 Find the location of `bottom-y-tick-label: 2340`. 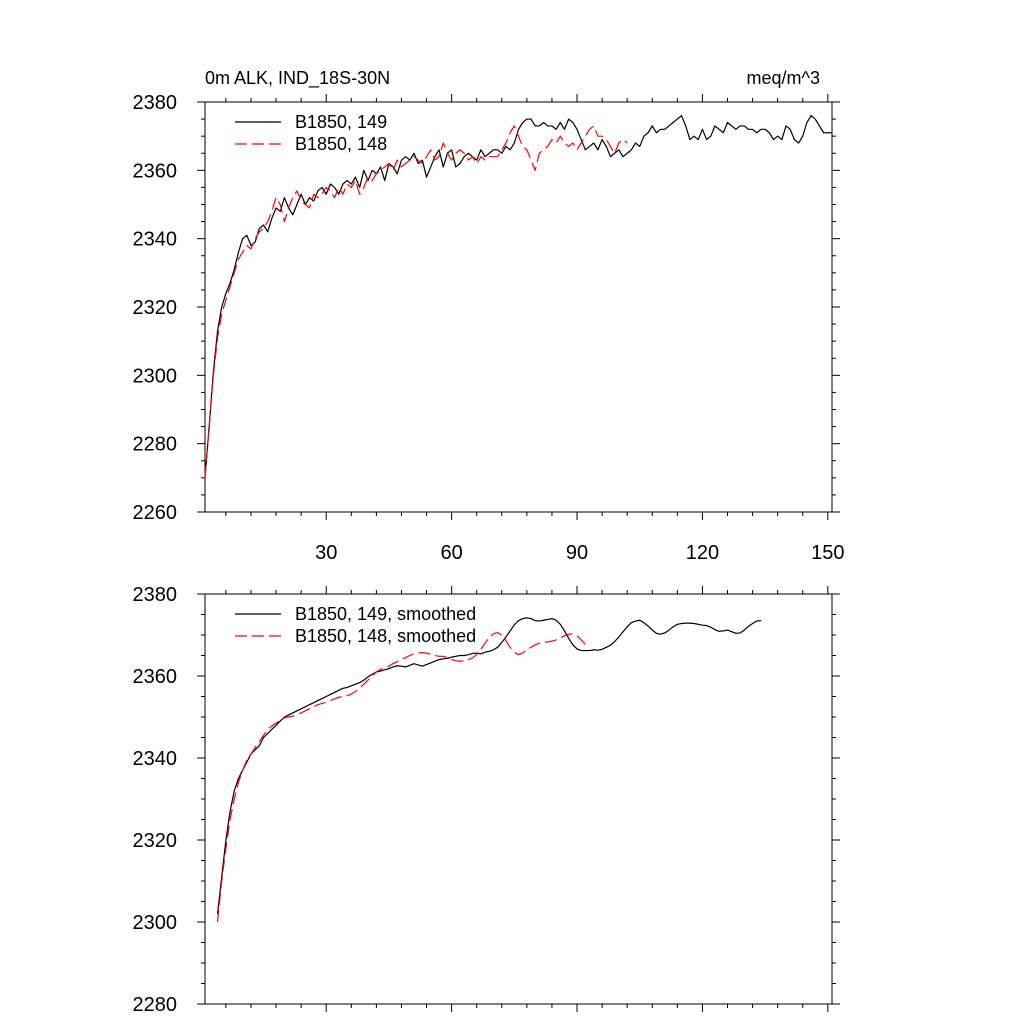

bottom-y-tick-label: 2340 is located at coordinates (155, 759).